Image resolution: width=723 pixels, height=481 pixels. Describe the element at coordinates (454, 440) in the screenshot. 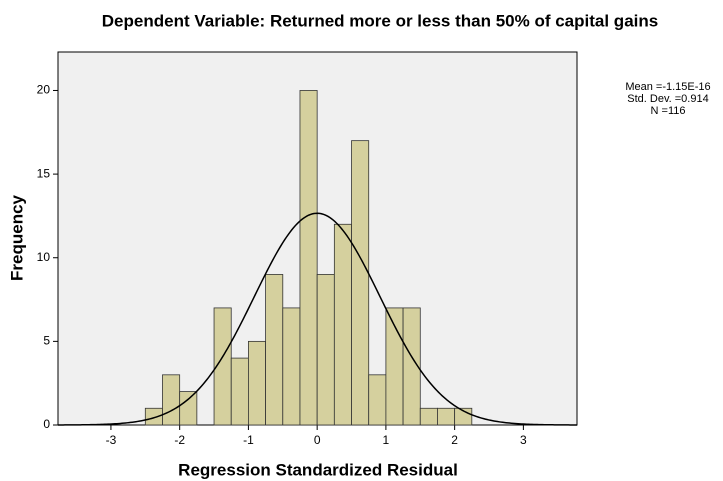

I see `x-tick-label: 2` at that location.